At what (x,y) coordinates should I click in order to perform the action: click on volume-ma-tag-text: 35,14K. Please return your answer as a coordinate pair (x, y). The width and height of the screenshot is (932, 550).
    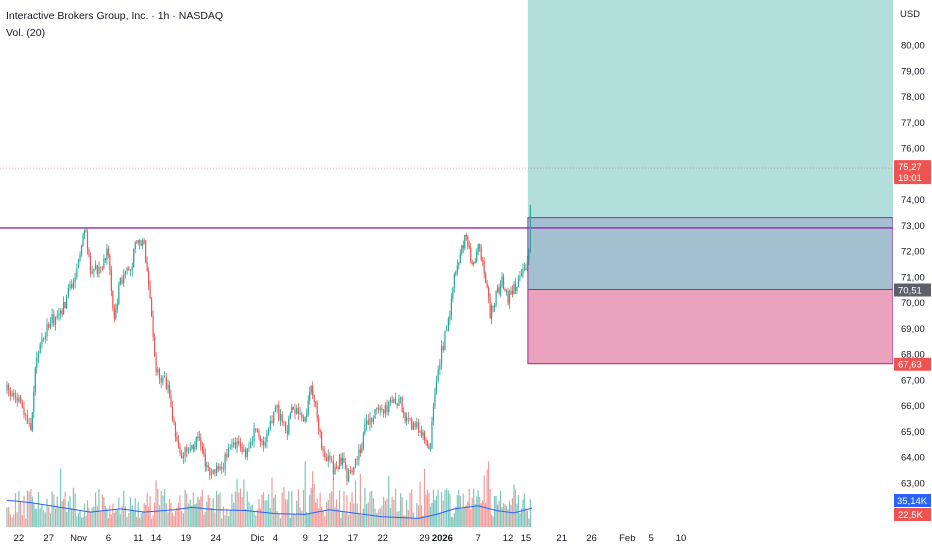
    Looking at the image, I should click on (912, 501).